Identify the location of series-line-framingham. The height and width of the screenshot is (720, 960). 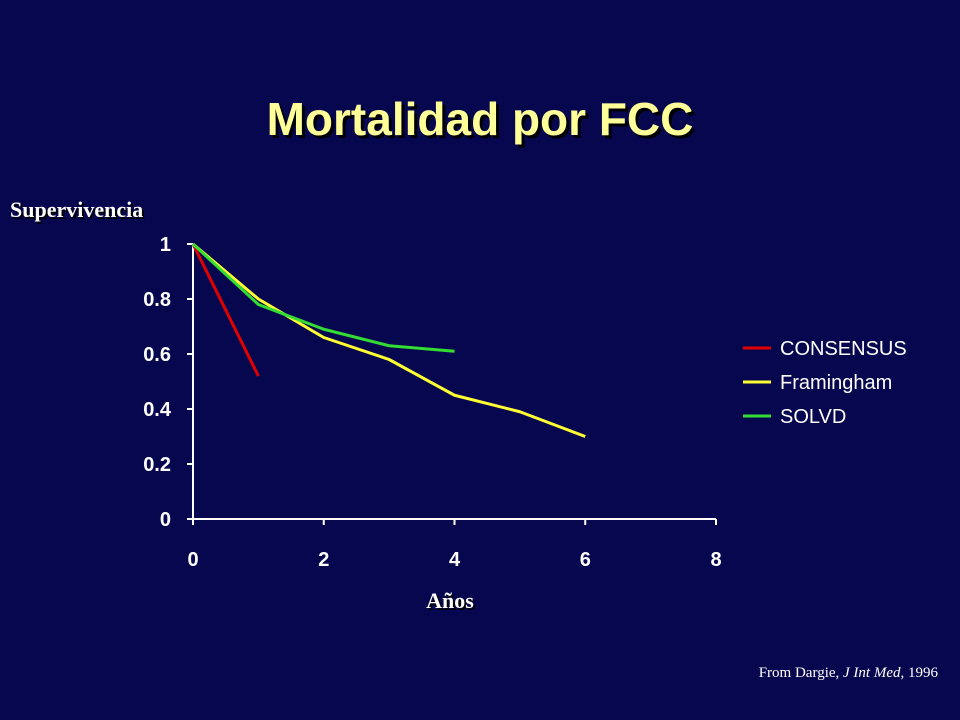
(389, 340).